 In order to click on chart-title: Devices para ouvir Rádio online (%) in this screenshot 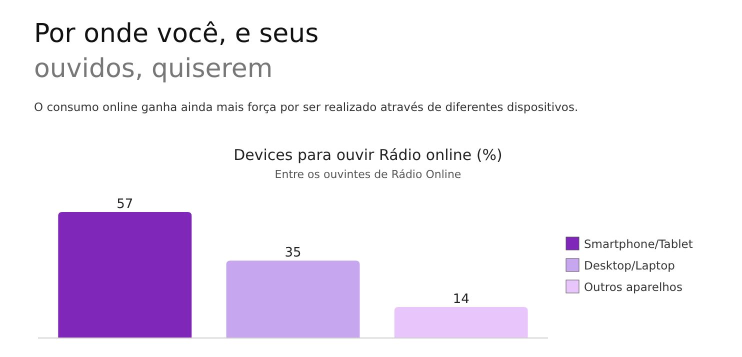, I will do `click(368, 155)`.